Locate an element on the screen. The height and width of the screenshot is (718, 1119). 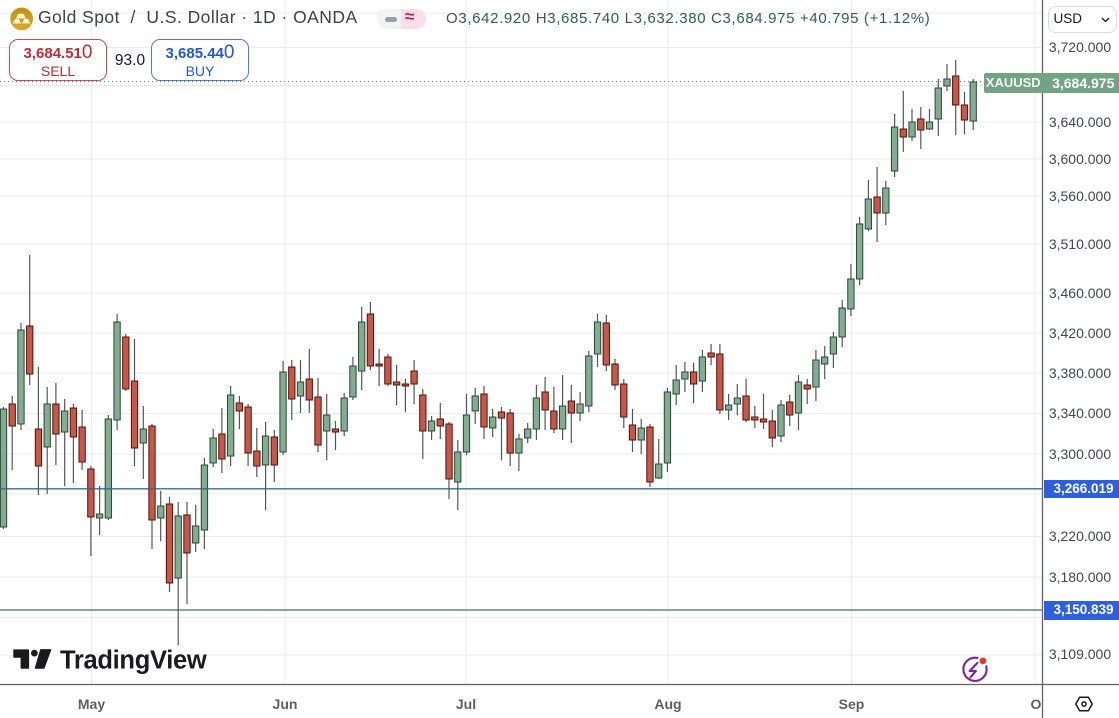
svg-text: TradingView is located at coordinates (133, 660).